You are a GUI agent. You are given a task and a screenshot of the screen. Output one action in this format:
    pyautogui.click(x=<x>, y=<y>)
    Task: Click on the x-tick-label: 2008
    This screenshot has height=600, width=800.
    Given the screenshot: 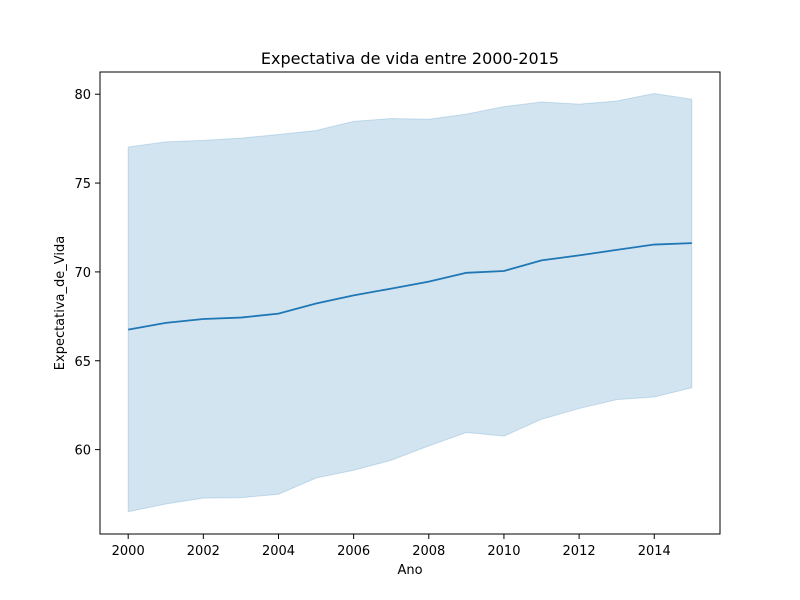 What is the action you would take?
    pyautogui.click(x=428, y=551)
    